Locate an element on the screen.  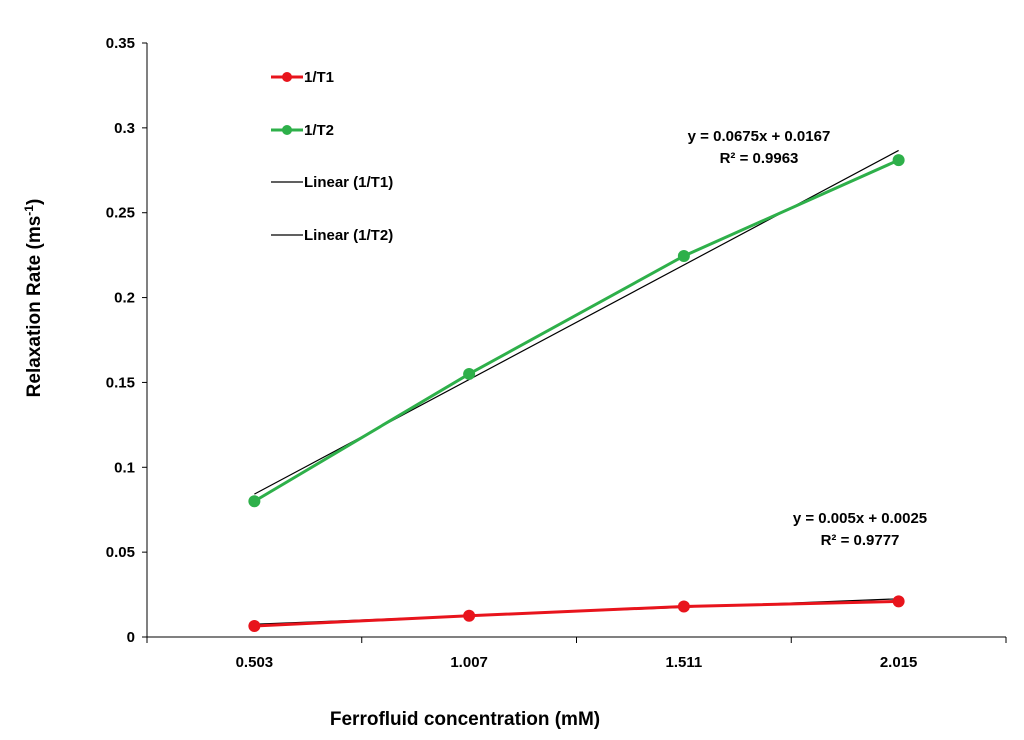
y-tick-label: 0.2 is located at coordinates (124, 298).